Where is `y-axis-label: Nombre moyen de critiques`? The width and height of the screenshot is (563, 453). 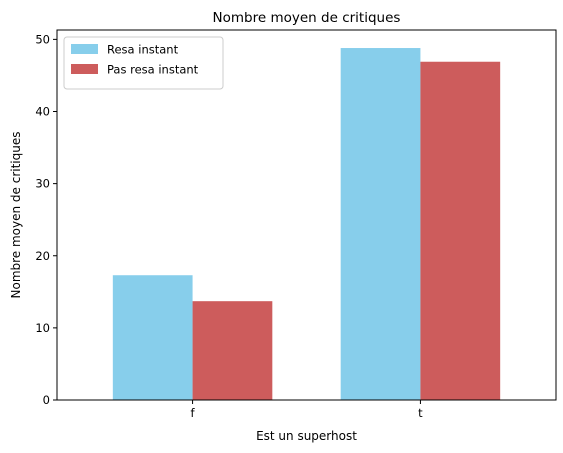 y-axis-label: Nombre moyen de critiques is located at coordinates (16, 214).